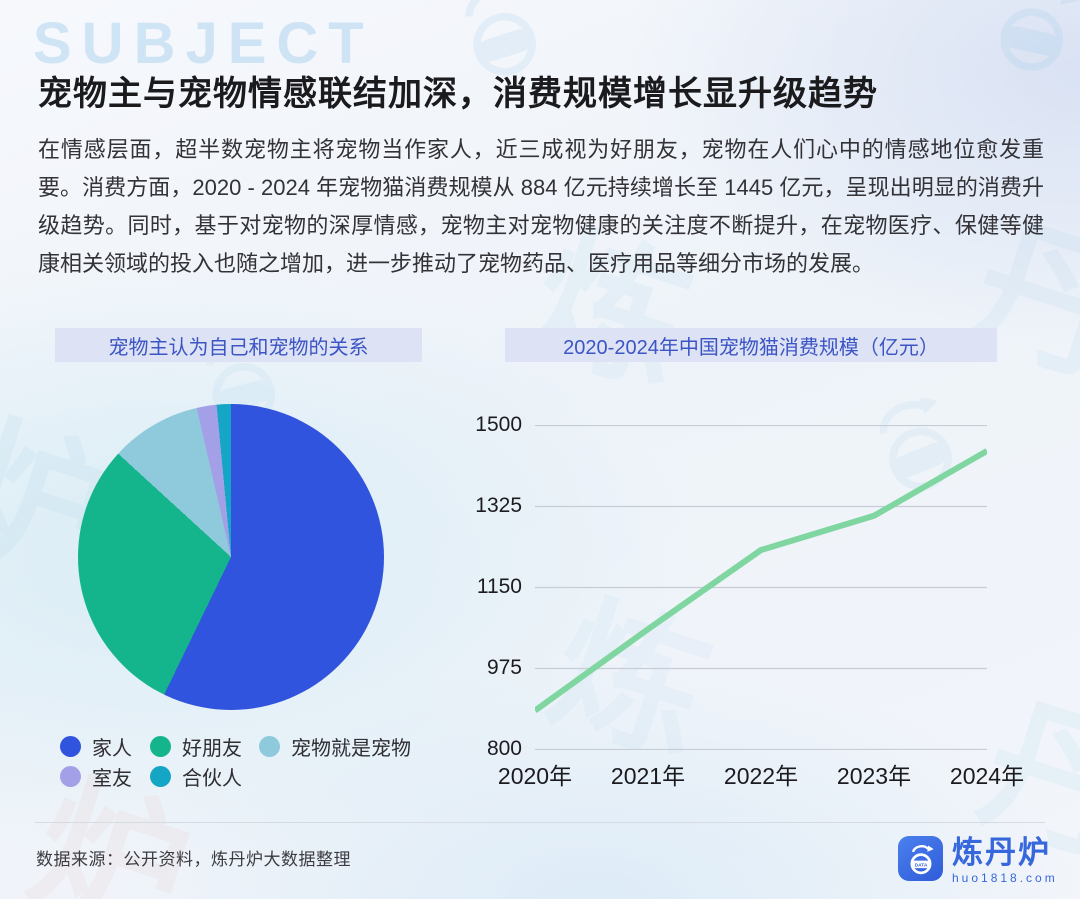 The height and width of the screenshot is (899, 1080). What do you see at coordinates (535, 776) in the screenshot?
I see `x-axis-tick: 2020年` at bounding box center [535, 776].